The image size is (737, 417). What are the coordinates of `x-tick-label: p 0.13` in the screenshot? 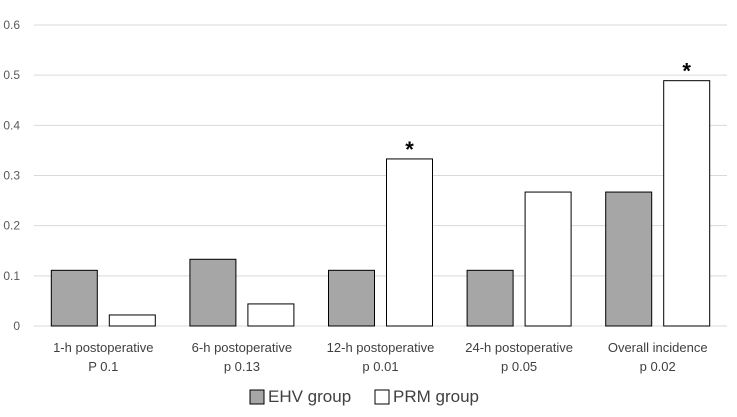 It's located at (242, 366).